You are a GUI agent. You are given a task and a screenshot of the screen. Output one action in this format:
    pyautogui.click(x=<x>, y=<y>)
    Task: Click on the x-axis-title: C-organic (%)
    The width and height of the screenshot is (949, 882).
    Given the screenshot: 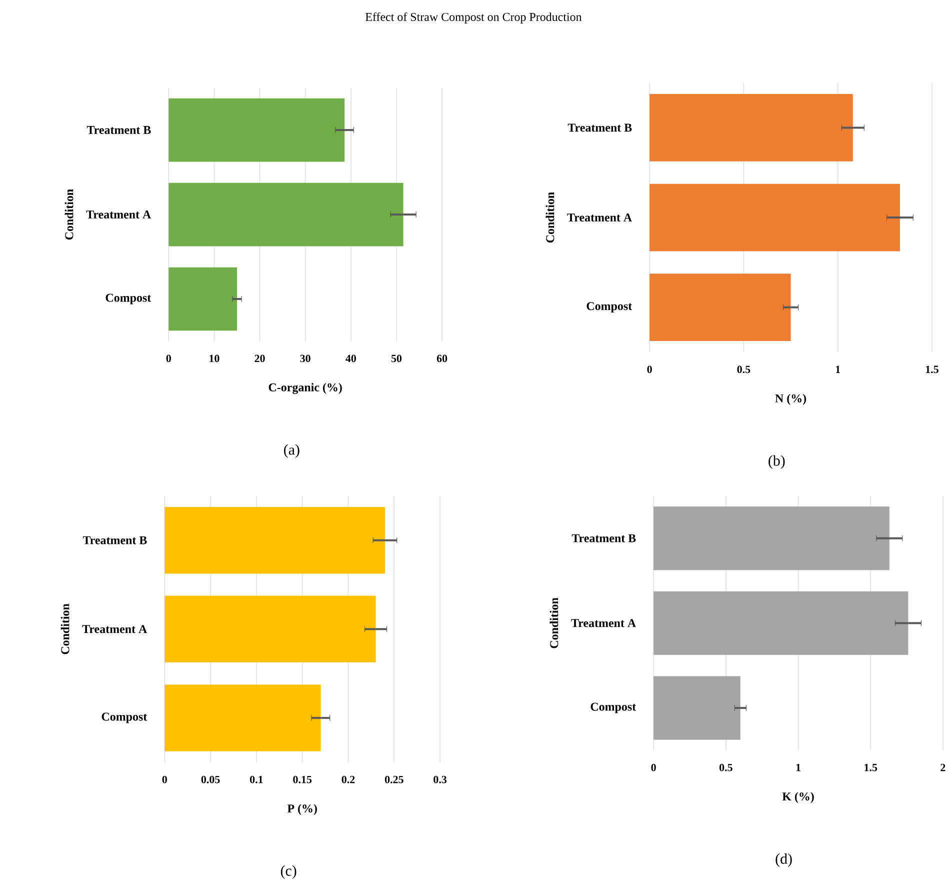 What is the action you would take?
    pyautogui.click(x=305, y=388)
    